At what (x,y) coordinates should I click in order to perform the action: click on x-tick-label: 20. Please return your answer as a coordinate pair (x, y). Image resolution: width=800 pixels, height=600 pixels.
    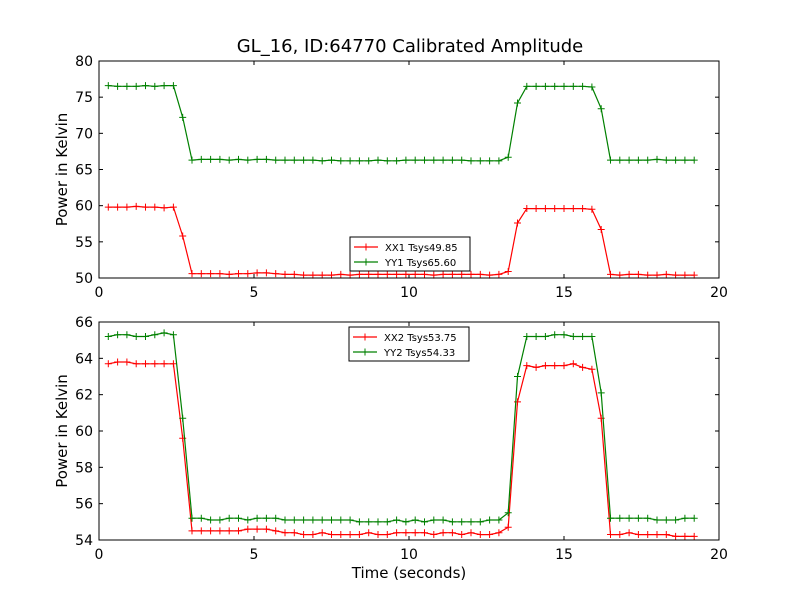
    Looking at the image, I should click on (719, 293).